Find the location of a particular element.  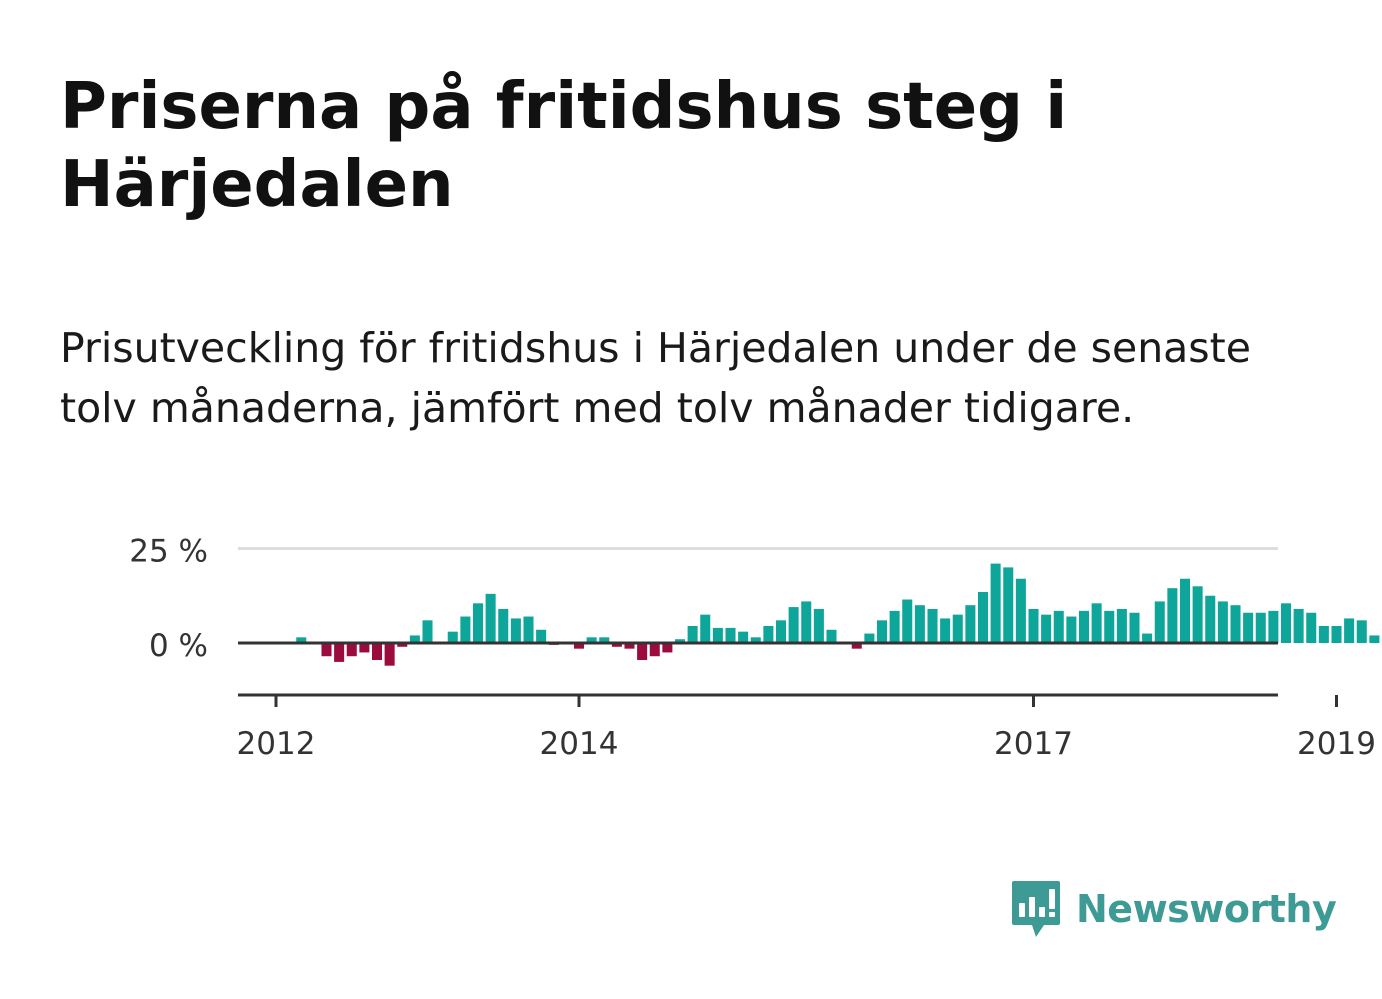

newsworthy-logo-icon is located at coordinates (1036, 909).